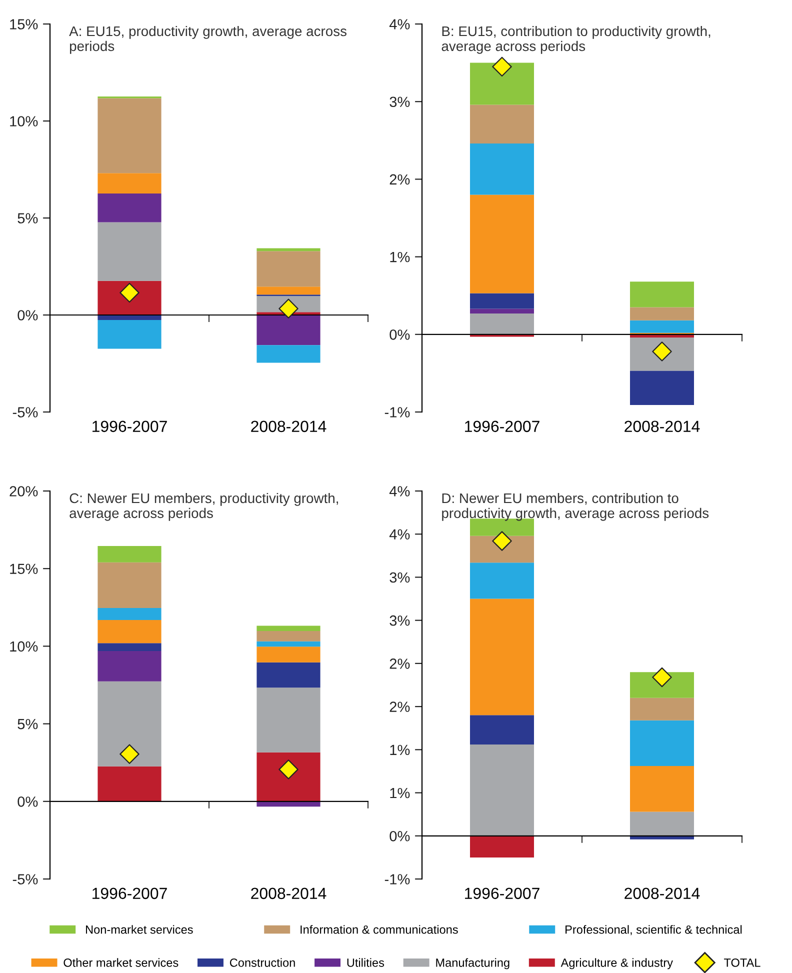  I want to click on y-tick-label: 20%, so click(24, 491).